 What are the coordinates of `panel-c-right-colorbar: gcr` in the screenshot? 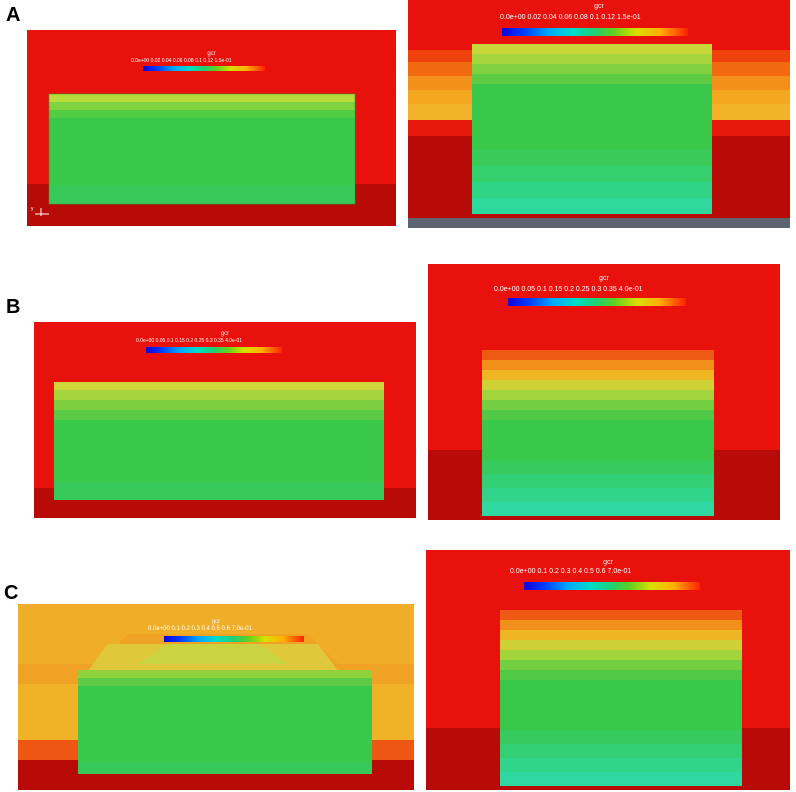 It's located at (608, 562).